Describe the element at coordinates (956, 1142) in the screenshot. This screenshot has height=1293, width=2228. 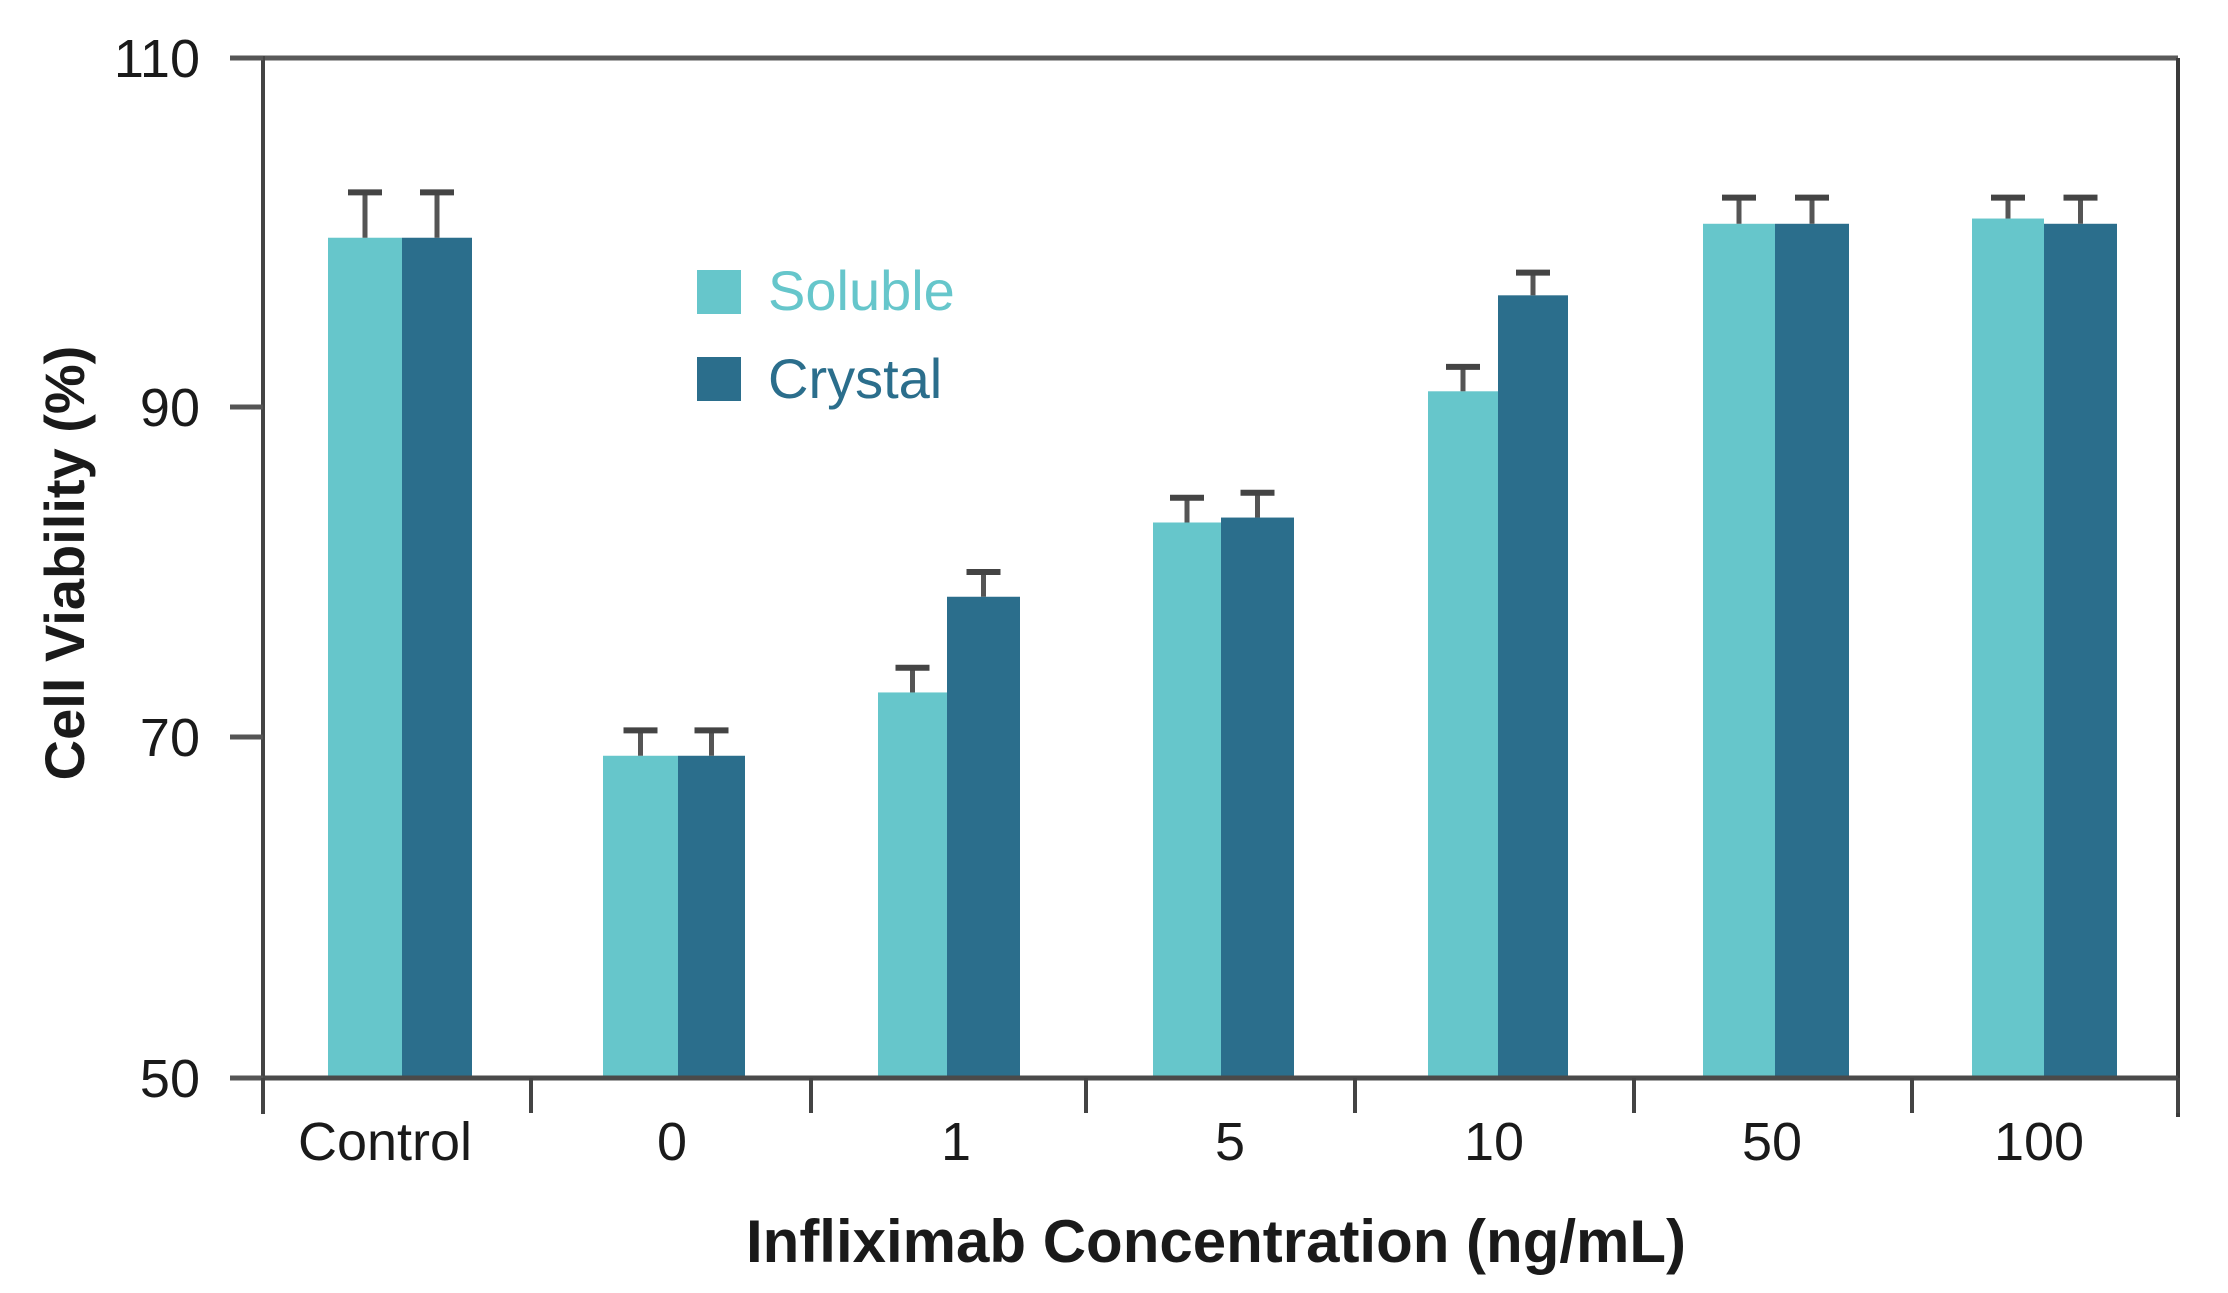
I see `x-tick-label-1: 1` at that location.